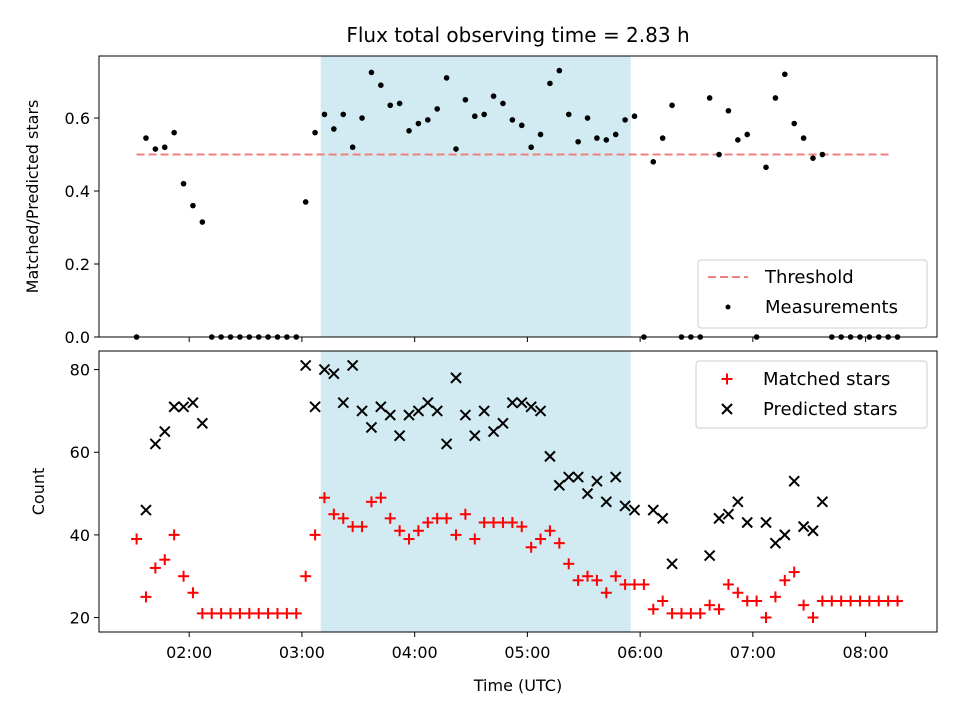 The image size is (960, 724). Describe the element at coordinates (302, 652) in the screenshot. I see `x-tick-label: 03:00` at that location.